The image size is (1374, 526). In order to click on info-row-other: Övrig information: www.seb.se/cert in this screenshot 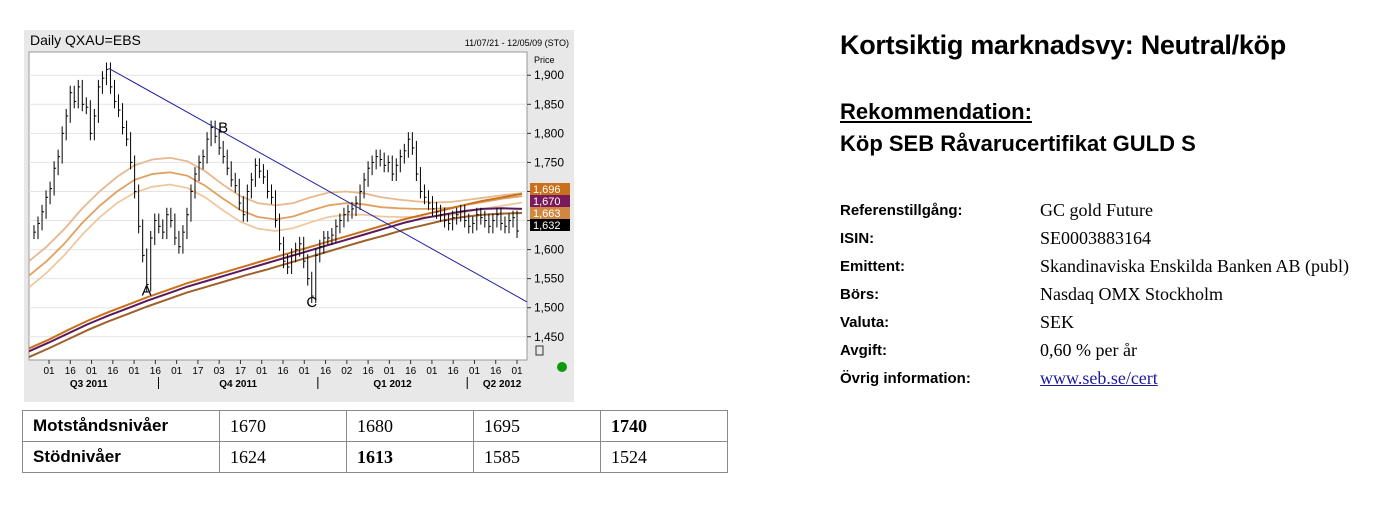, I will do `click(1094, 378)`.